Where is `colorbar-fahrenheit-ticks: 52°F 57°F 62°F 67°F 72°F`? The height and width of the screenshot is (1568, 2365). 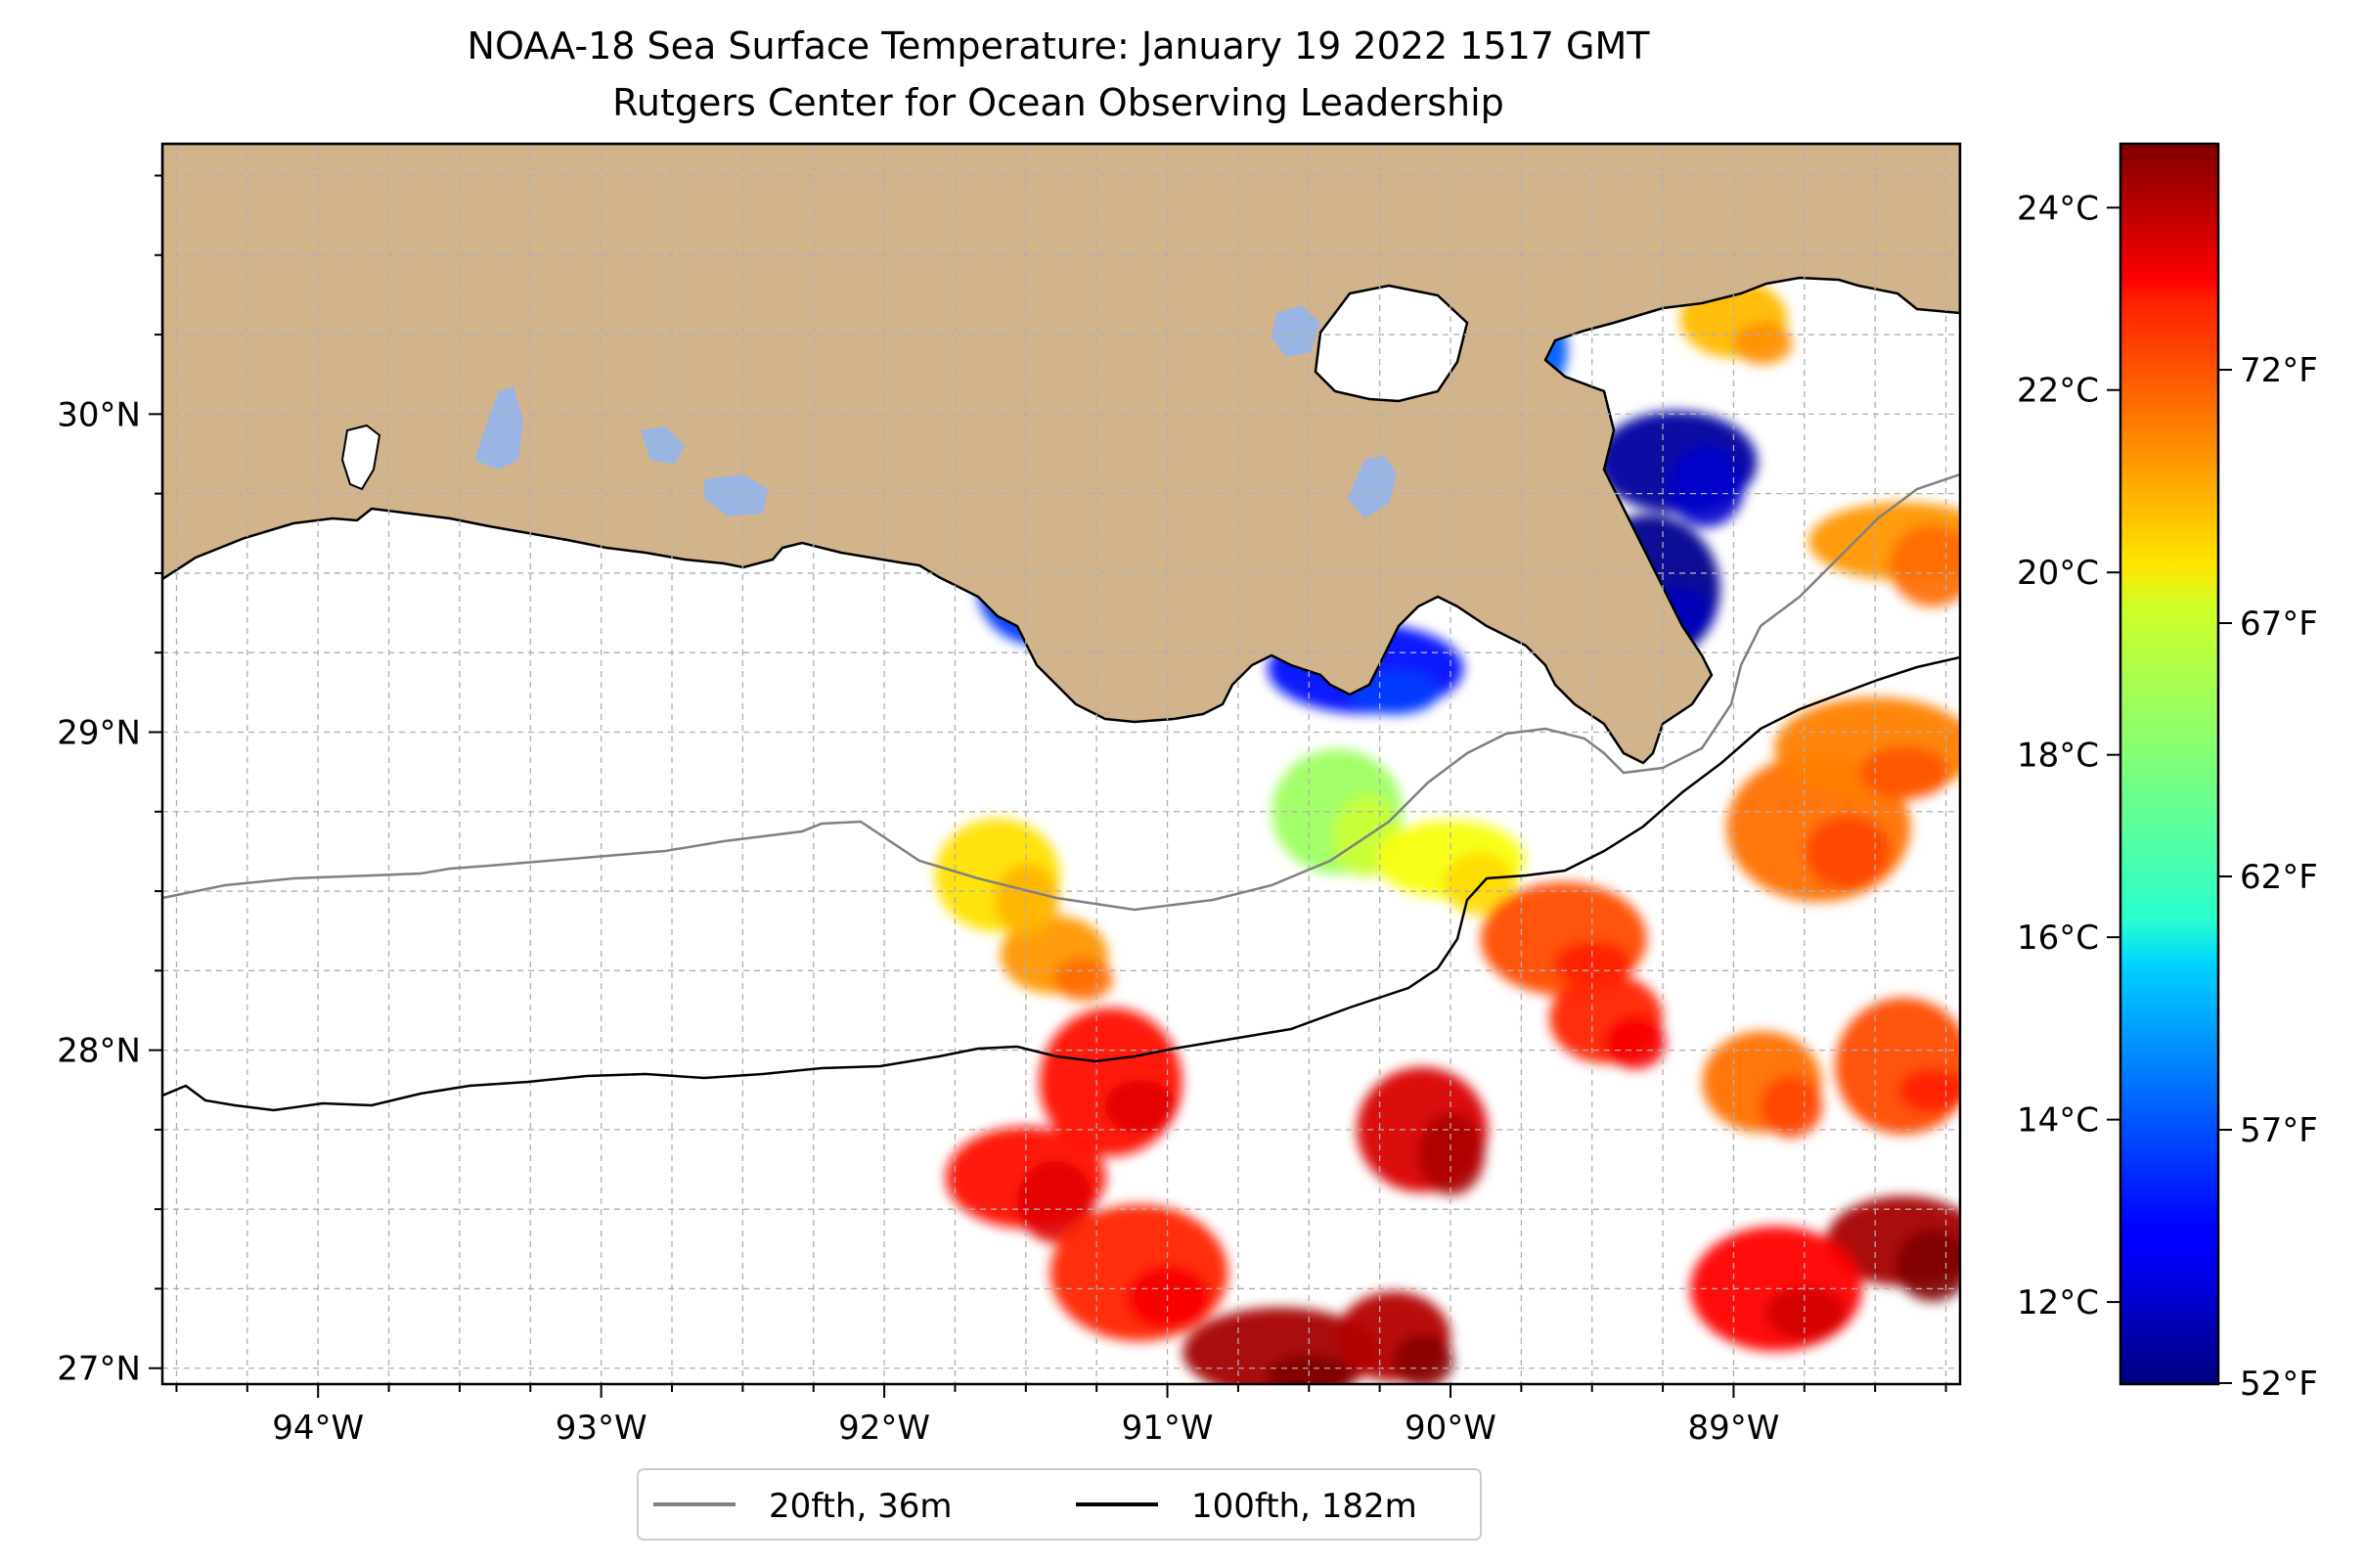 colorbar-fahrenheit-ticks: 52°F 57°F 62°F 67°F 72°F is located at coordinates (2268, 877).